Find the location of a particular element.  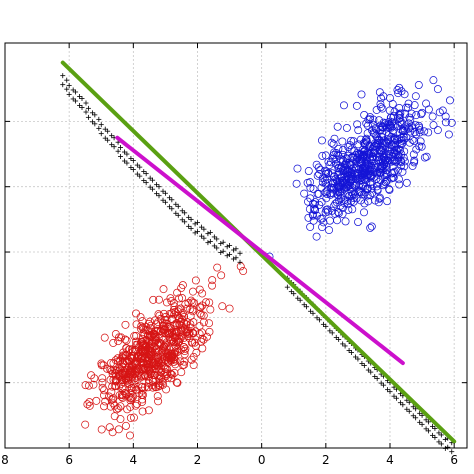

x-tick-labels: 8 6 4 2 0 2 4 6 is located at coordinates (229, 460).